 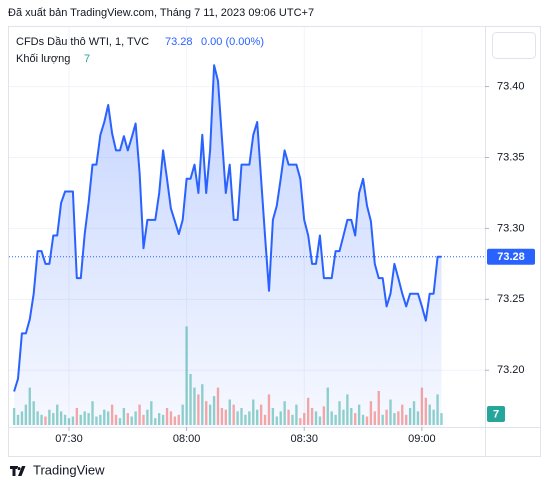 I want to click on last-price-box, so click(x=511, y=256).